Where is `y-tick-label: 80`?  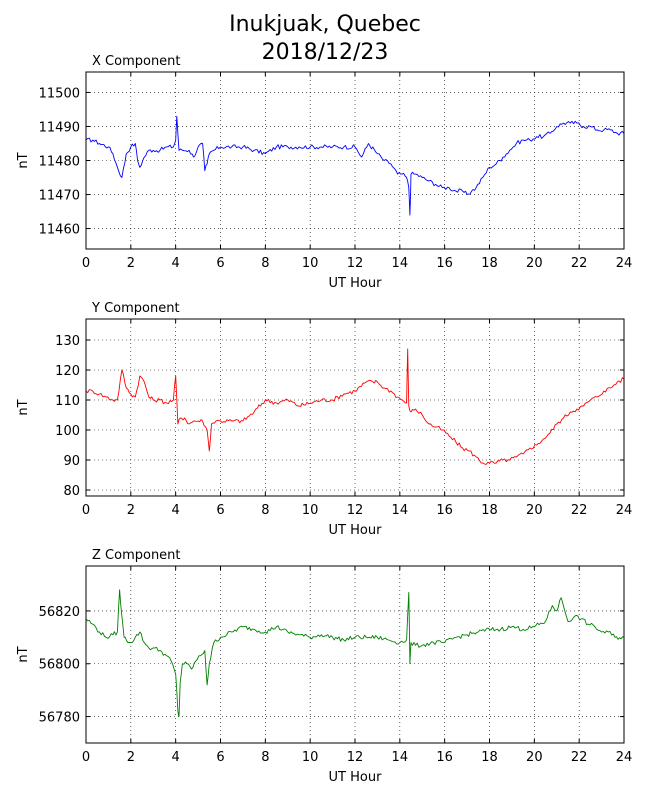 y-tick-label: 80 is located at coordinates (71, 491).